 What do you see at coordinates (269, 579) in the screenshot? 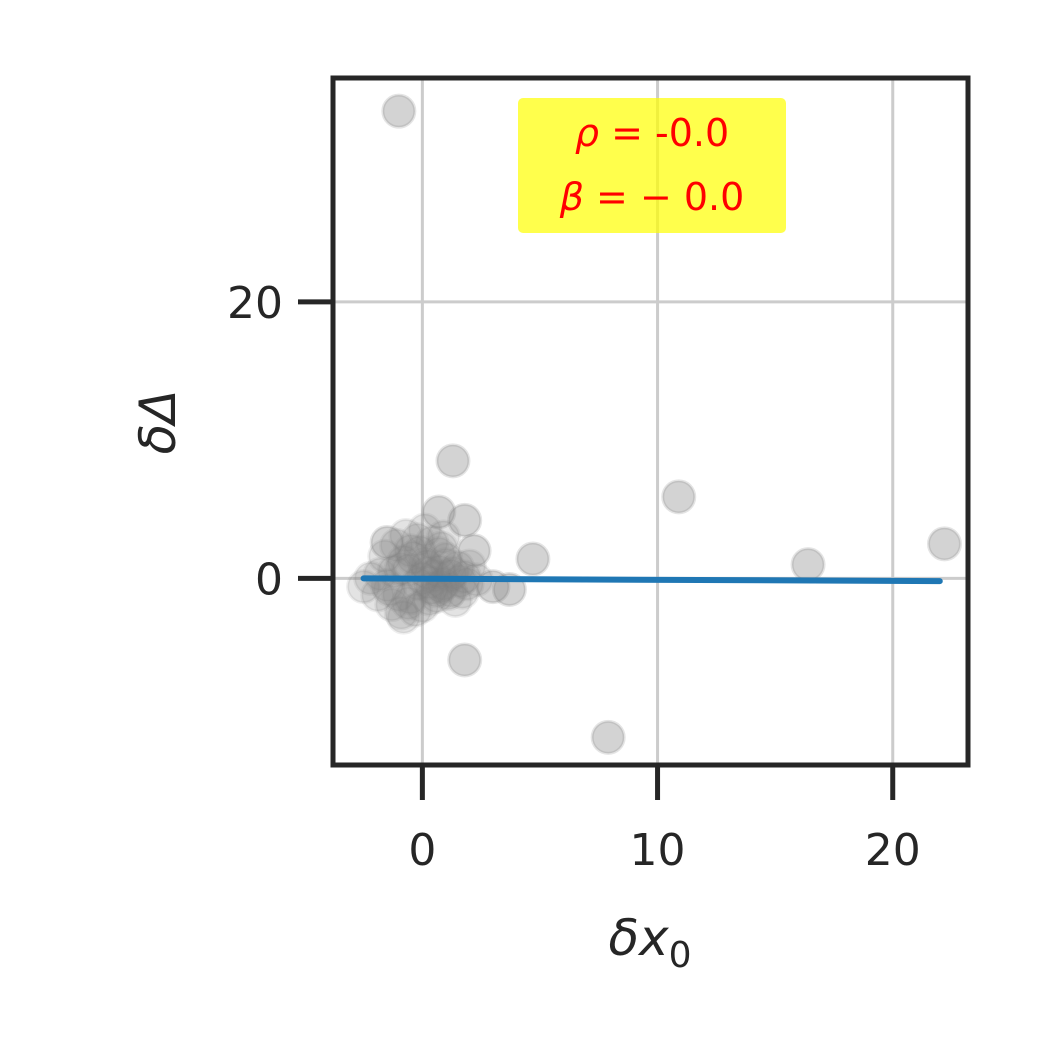
I see `y-tick-label: 0` at bounding box center [269, 579].